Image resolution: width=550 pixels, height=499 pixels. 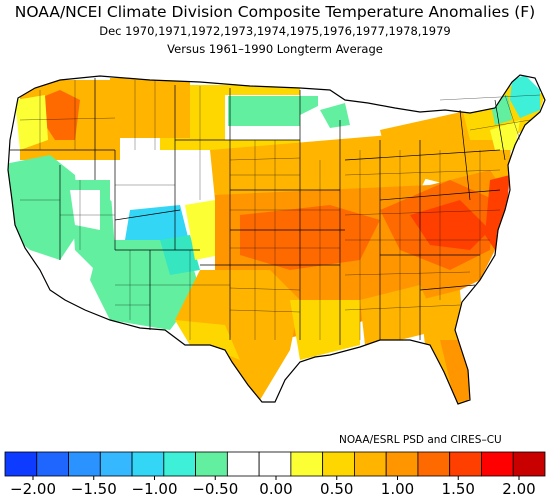 I want to click on maine-cool, so click(x=525, y=96).